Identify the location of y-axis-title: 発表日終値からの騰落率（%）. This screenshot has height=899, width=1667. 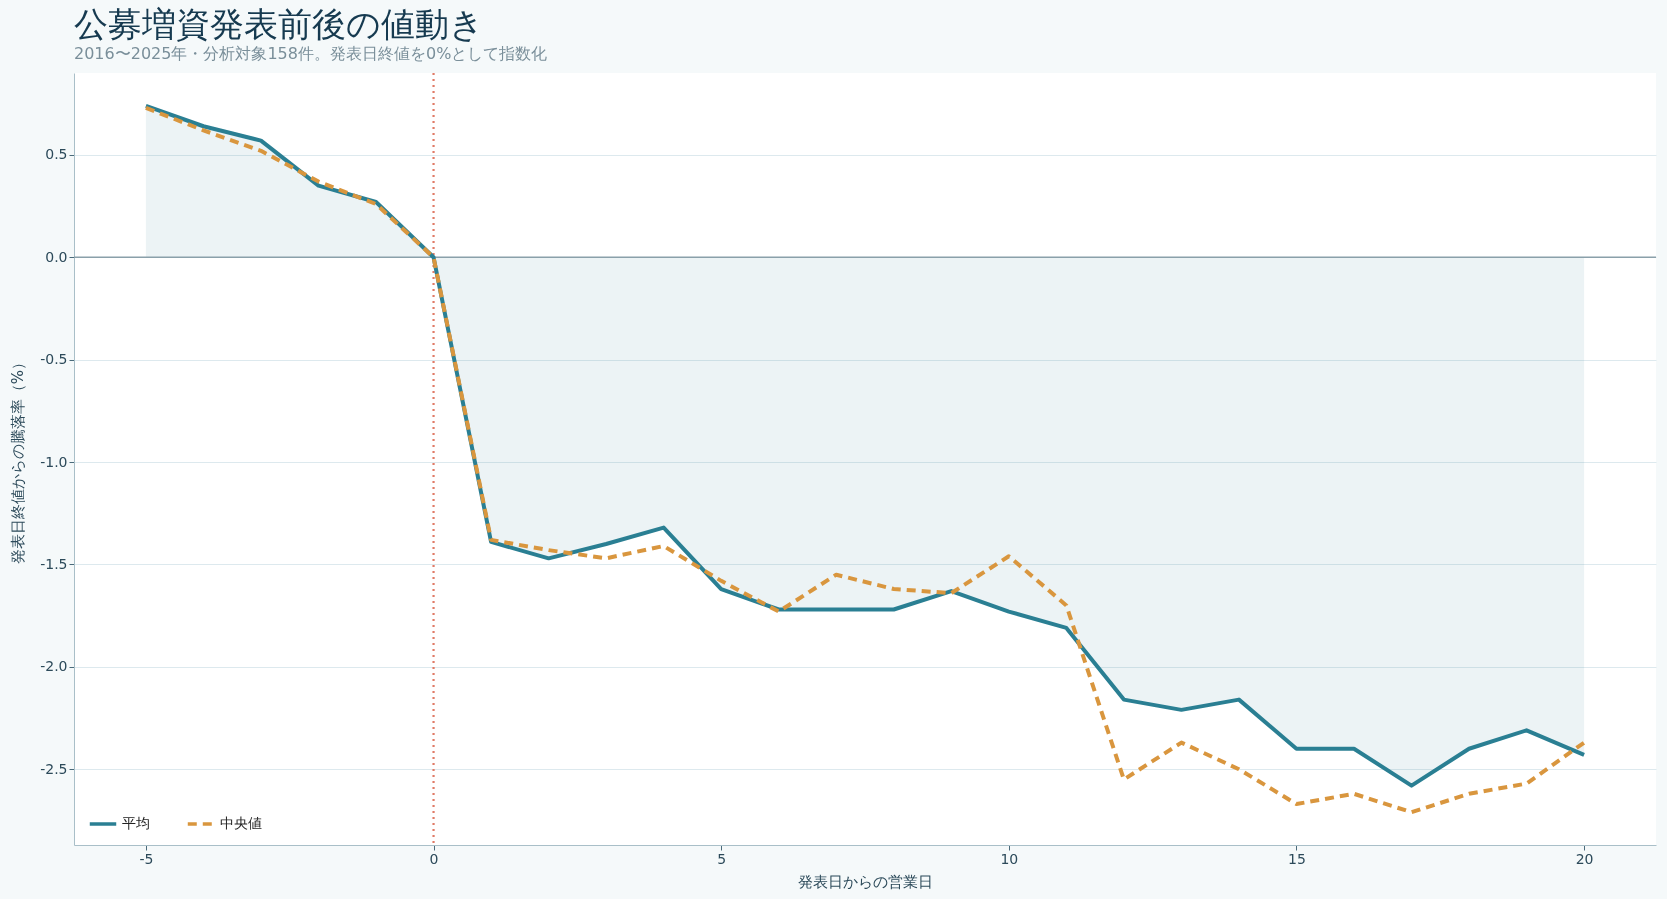
(18, 459).